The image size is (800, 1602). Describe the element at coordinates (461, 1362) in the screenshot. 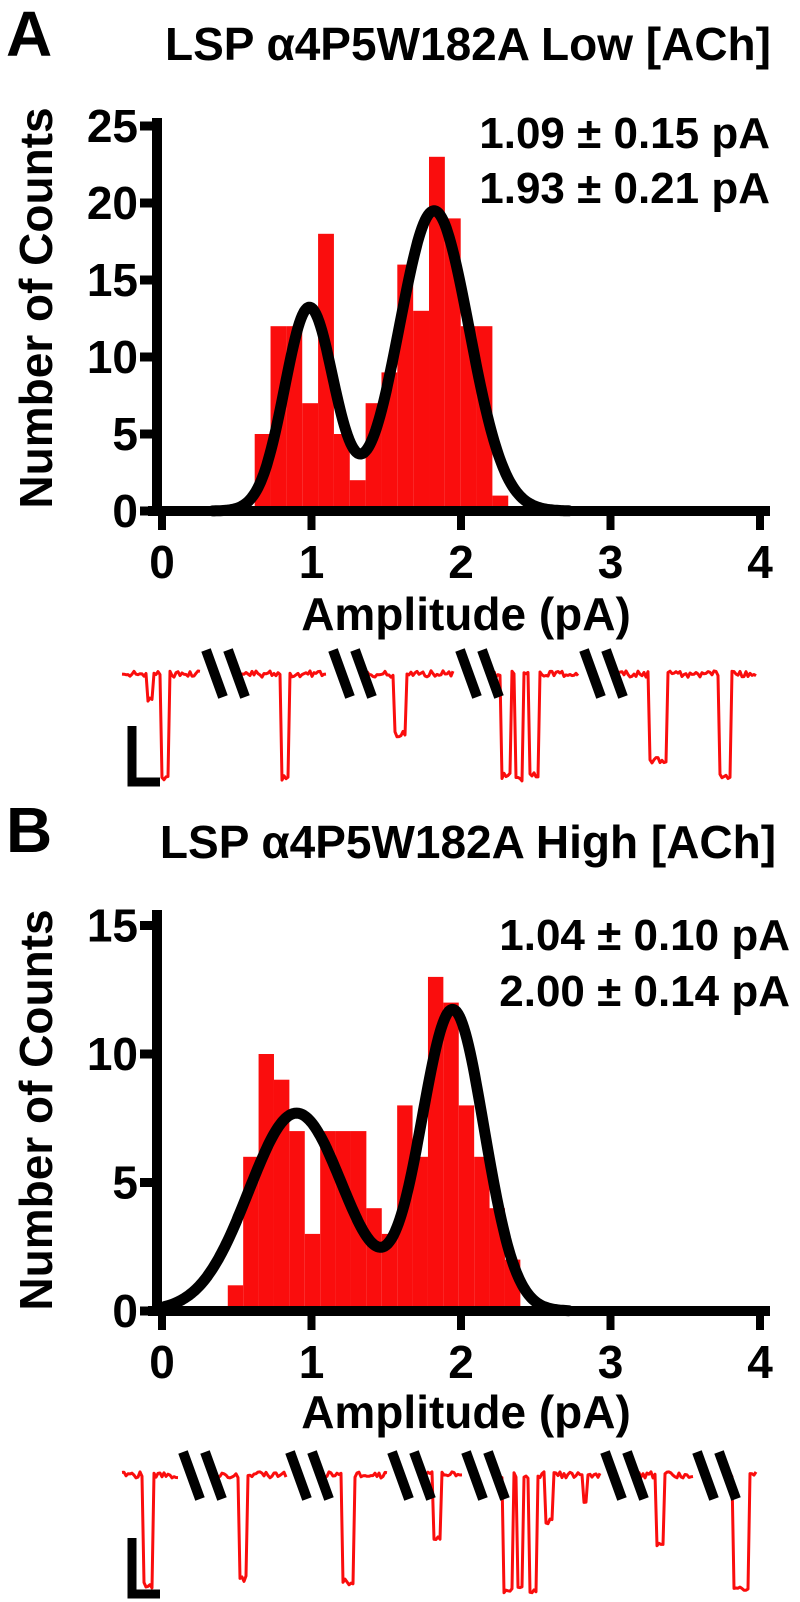

I see `x-tick-label-B-2: 2` at that location.